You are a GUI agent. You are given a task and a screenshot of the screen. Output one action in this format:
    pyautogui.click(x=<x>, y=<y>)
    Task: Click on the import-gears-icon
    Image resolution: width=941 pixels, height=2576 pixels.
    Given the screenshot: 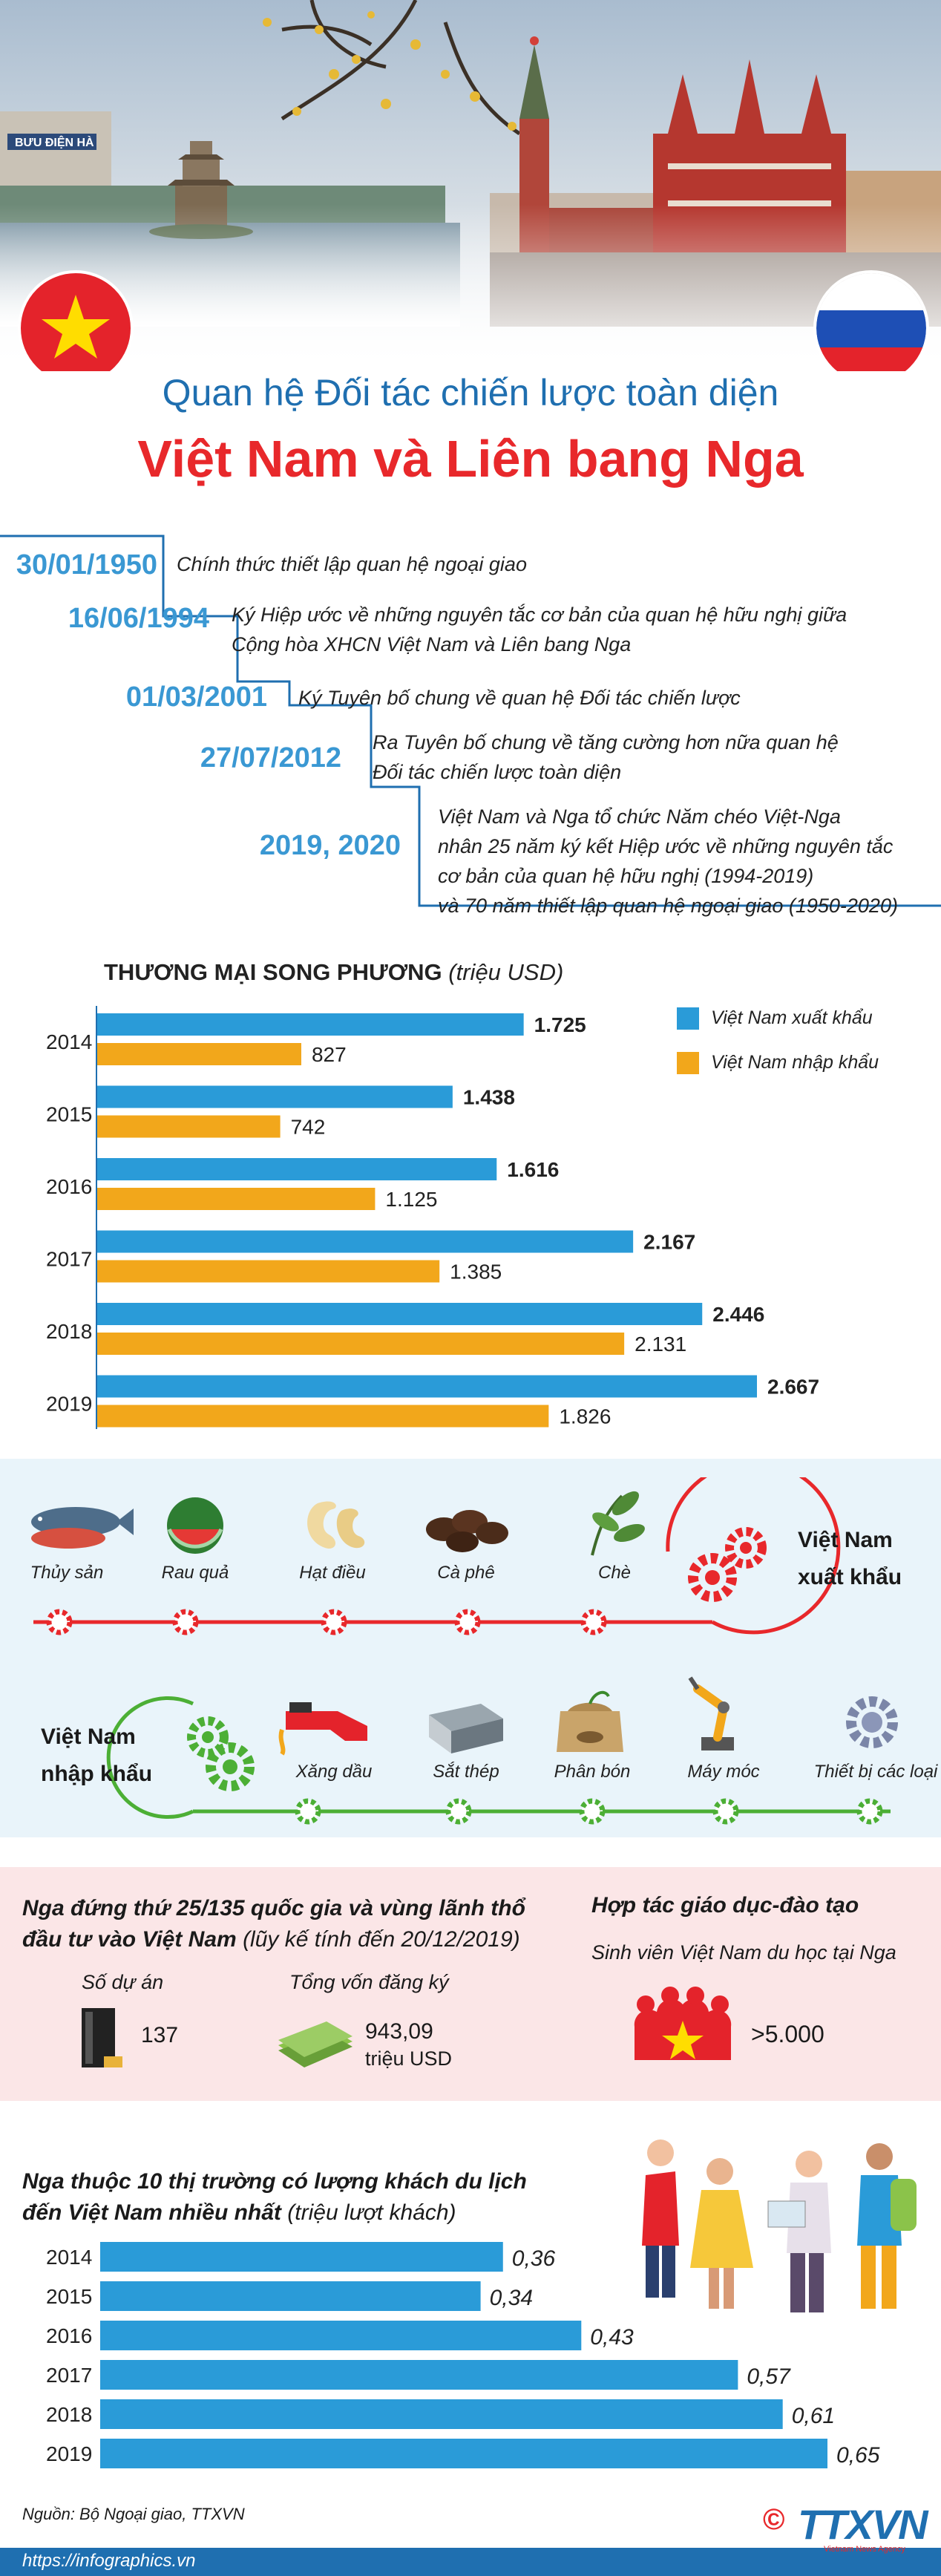 What is the action you would take?
    pyautogui.click(x=221, y=1753)
    